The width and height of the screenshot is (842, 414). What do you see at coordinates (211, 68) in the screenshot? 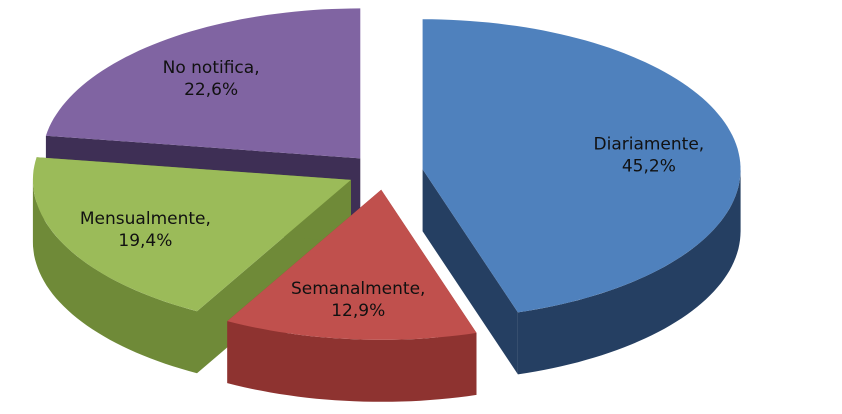
I see `category-label: No notifica,` at bounding box center [211, 68].